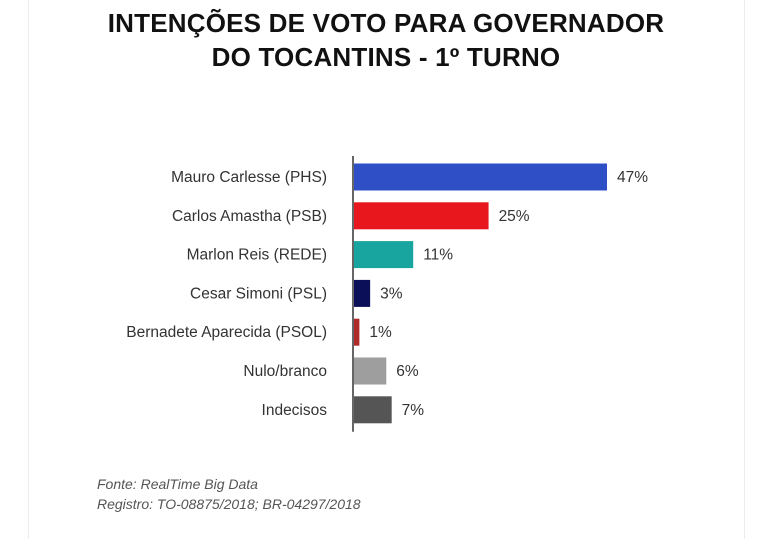  What do you see at coordinates (373, 410) in the screenshot?
I see `bar-indecisos` at bounding box center [373, 410].